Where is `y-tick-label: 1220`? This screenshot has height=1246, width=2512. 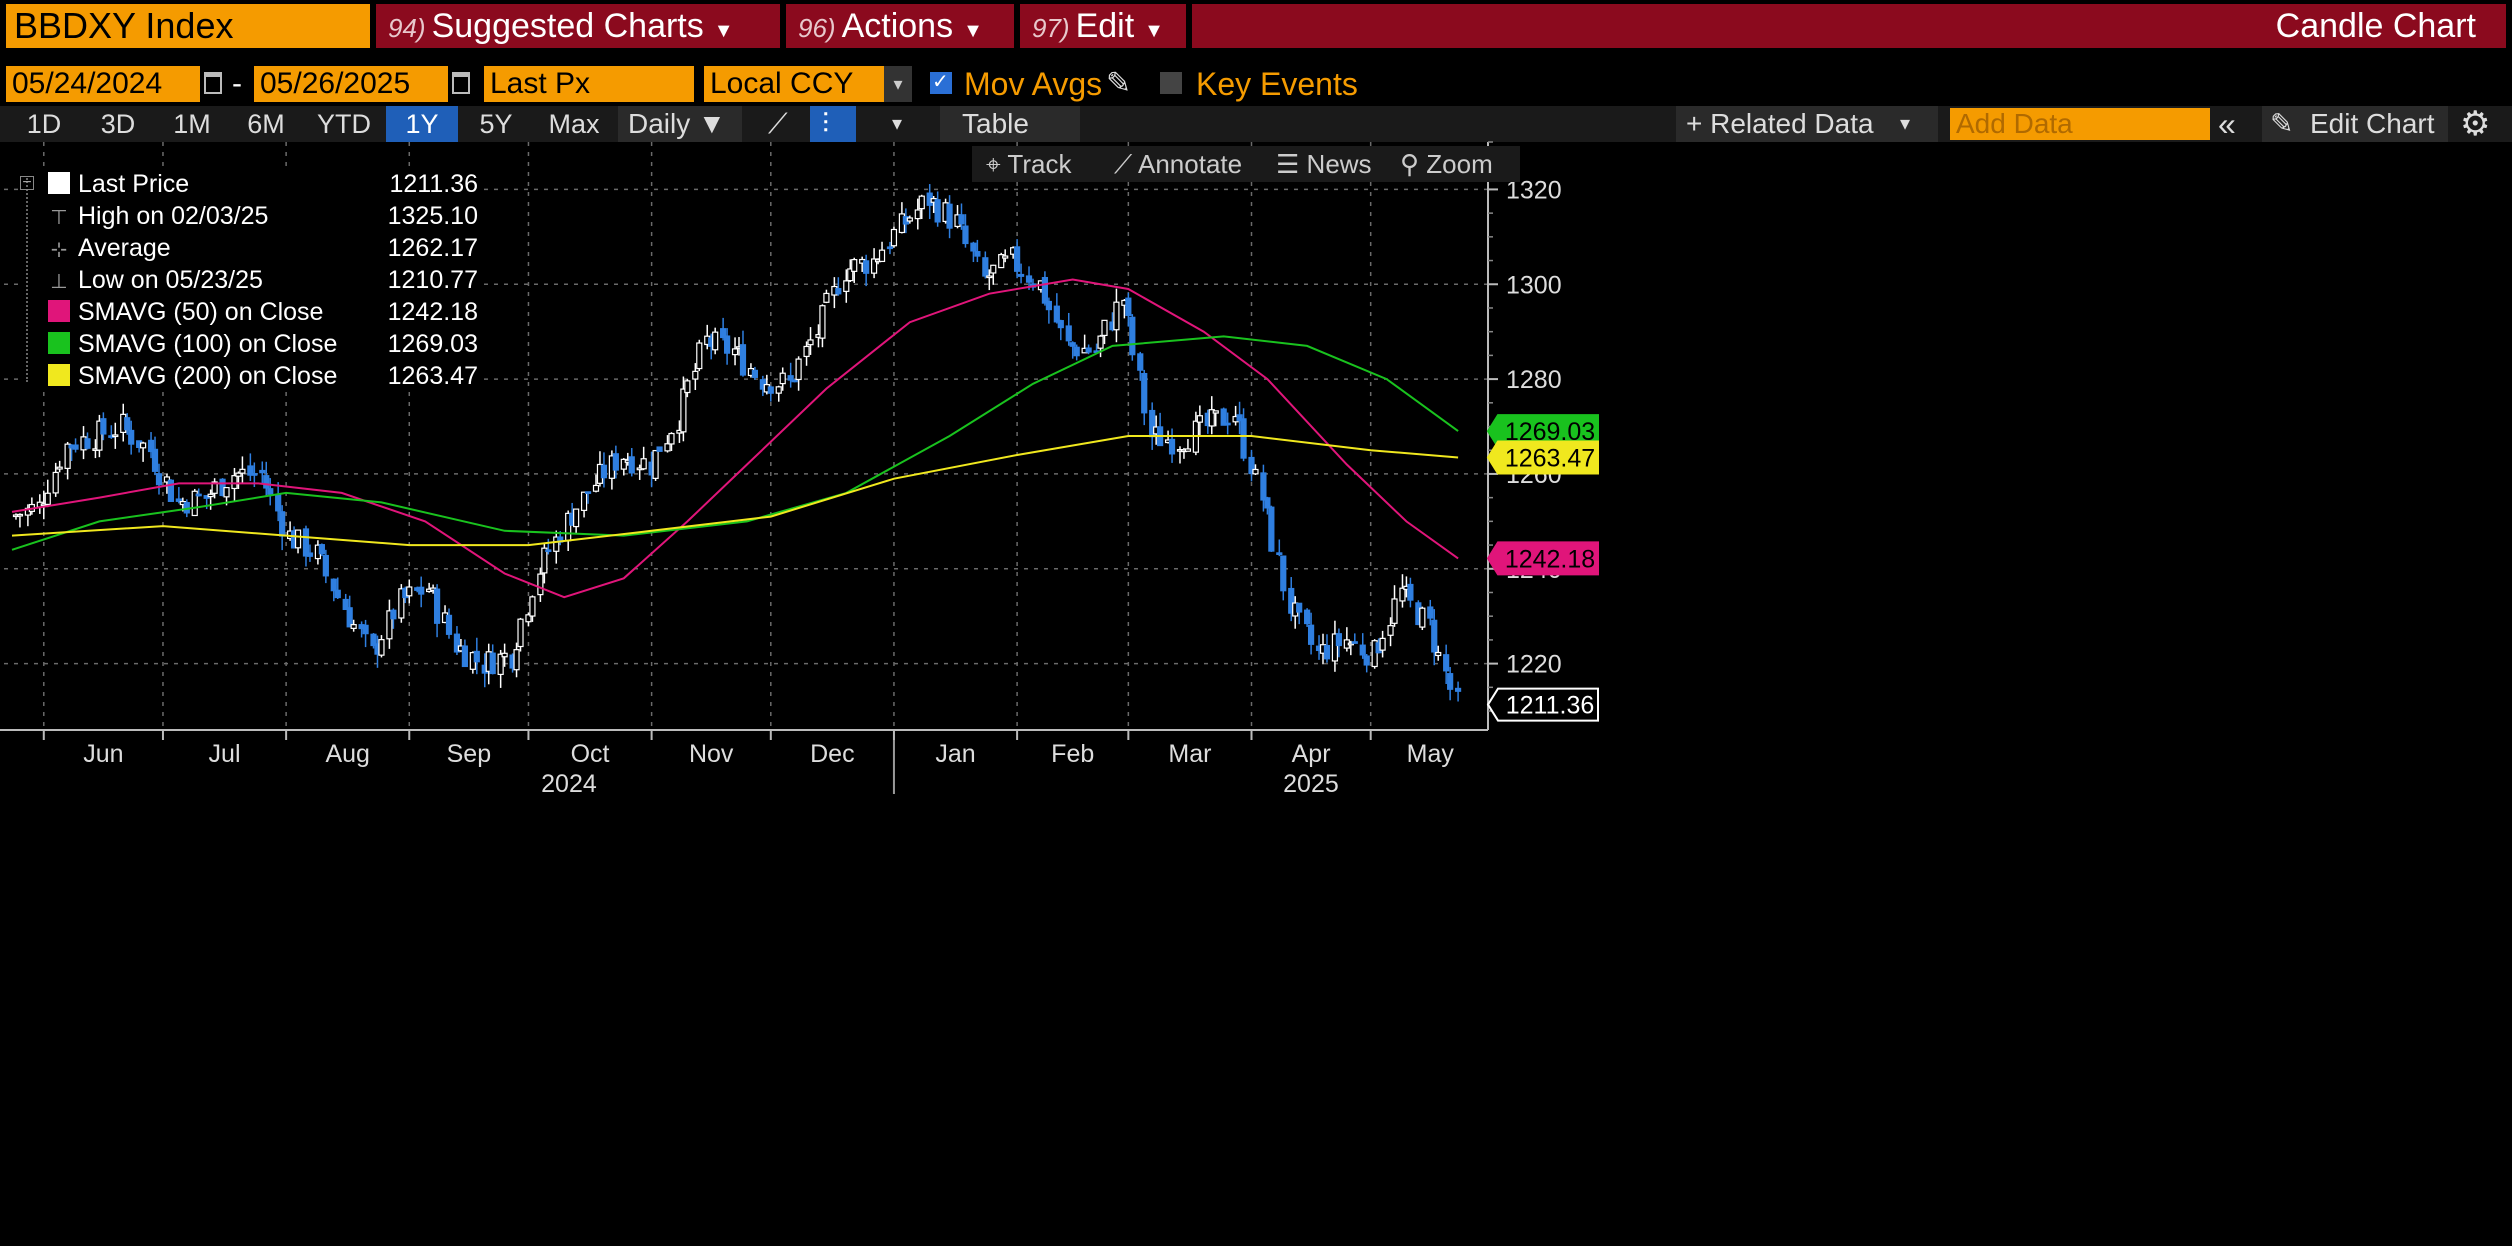 y-tick-label: 1220 is located at coordinates (1534, 665).